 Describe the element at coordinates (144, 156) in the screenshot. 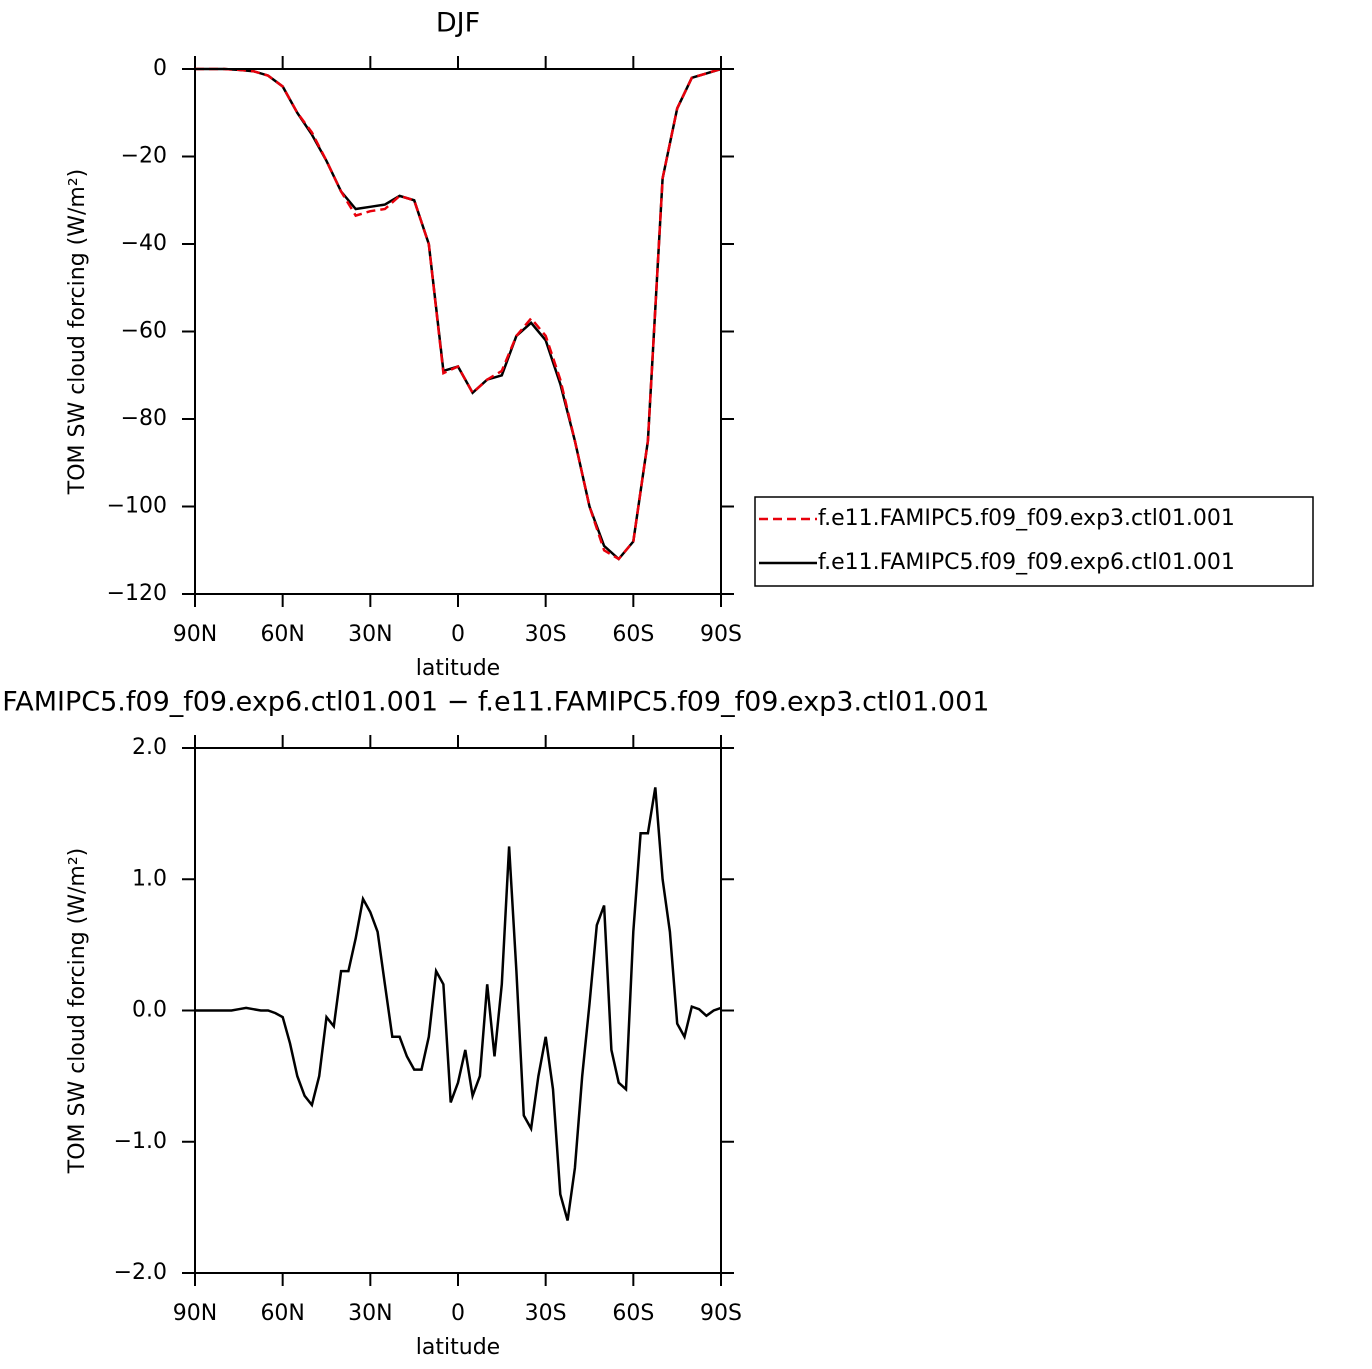

I see `y-tick-label: −20` at that location.